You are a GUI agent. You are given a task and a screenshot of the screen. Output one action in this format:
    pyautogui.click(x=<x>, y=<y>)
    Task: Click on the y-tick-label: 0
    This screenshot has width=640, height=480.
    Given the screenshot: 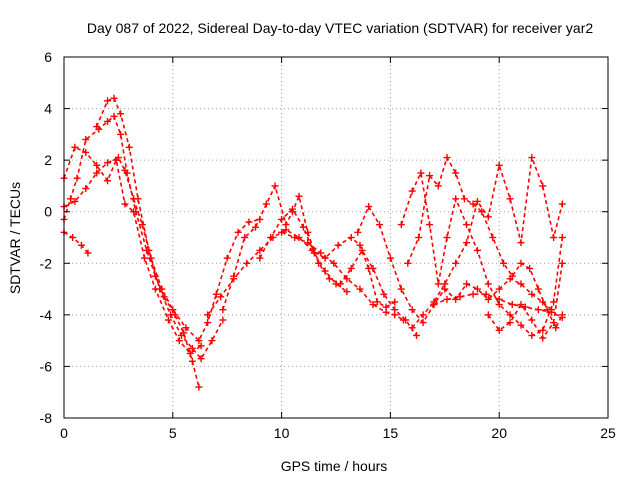 What is the action you would take?
    pyautogui.click(x=48, y=212)
    